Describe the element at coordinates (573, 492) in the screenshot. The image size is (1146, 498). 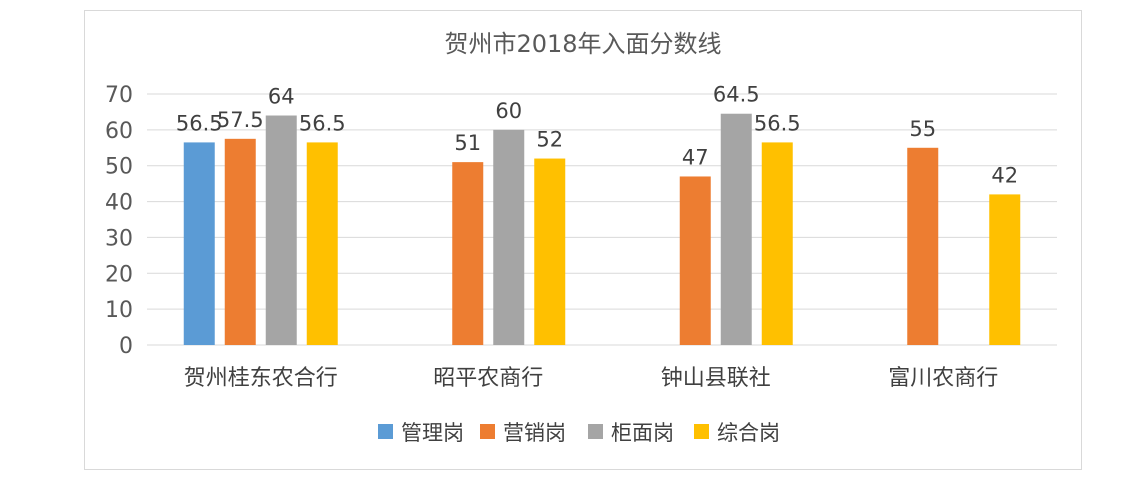
I see `cropped-text-strip` at that location.